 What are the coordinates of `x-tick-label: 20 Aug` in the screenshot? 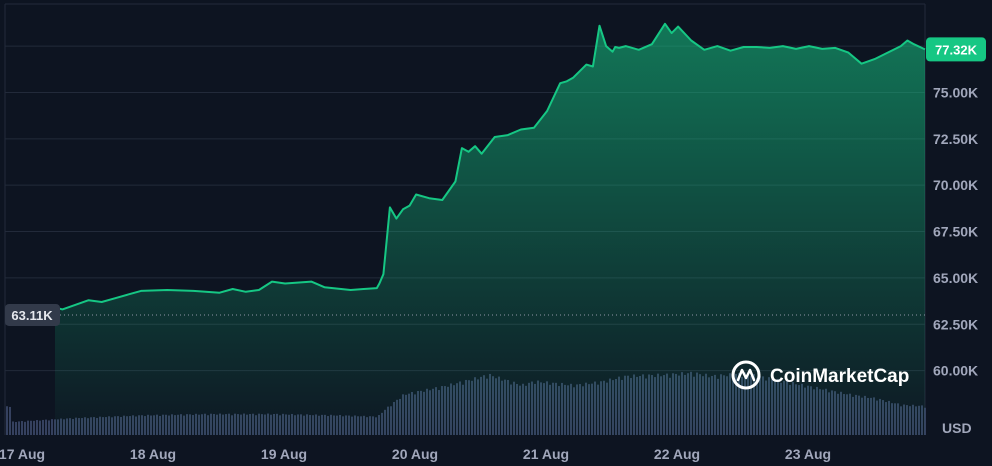 It's located at (415, 454).